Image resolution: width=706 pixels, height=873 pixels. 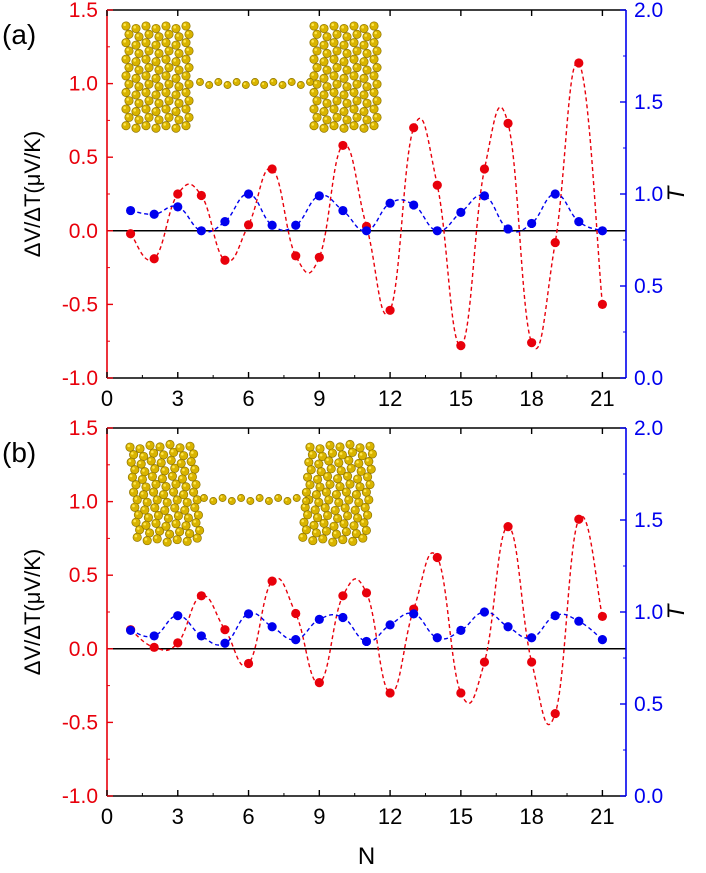 I want to click on x-tick-label: 18, so click(x=531, y=816).